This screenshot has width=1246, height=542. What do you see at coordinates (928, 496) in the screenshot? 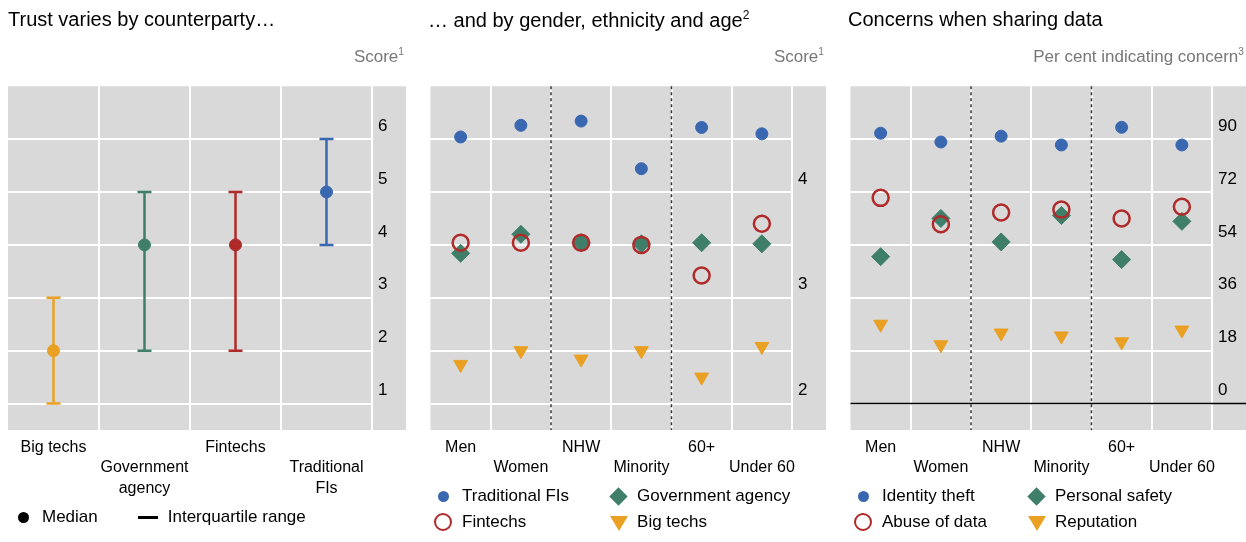
I see `legend-label: Identity theft` at bounding box center [928, 496].